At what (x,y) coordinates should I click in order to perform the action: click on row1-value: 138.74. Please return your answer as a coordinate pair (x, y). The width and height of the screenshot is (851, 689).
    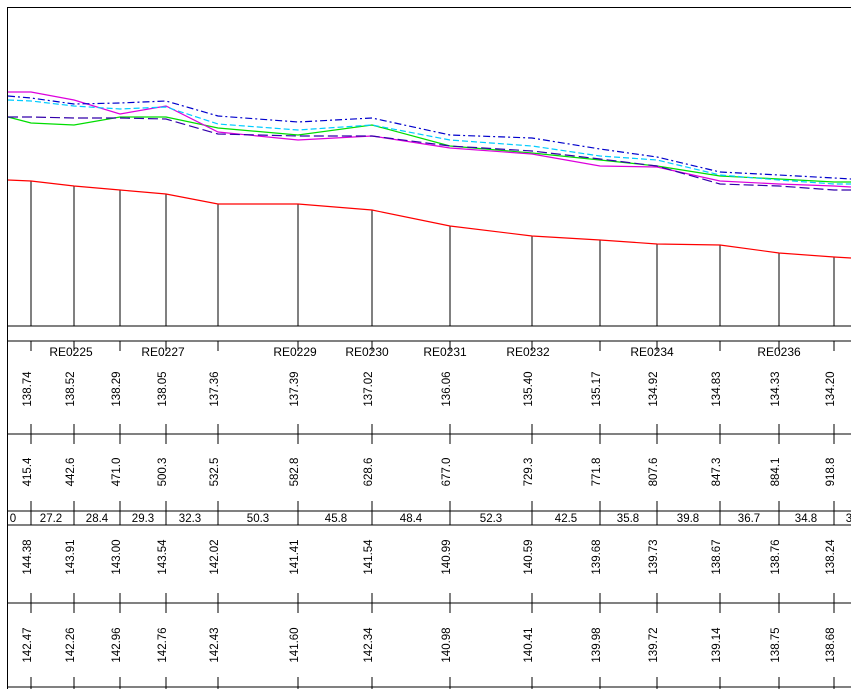
    Looking at the image, I should click on (28, 389).